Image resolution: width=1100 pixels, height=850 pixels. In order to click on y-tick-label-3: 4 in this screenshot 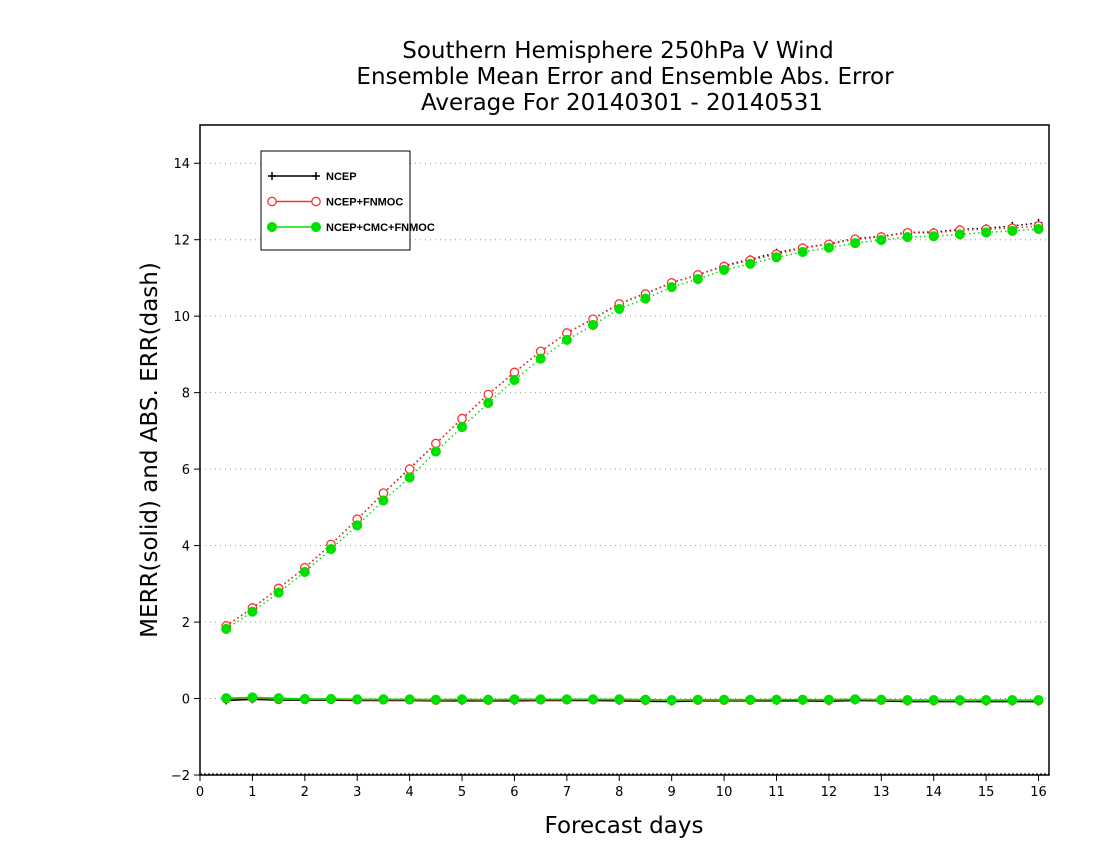, I will do `click(186, 547)`.